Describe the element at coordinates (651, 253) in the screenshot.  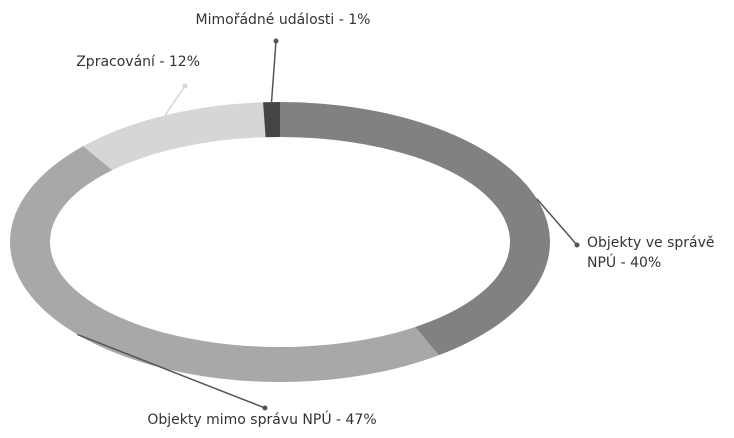
I see `slice-label: Objekty ve správě NPÚ - 40%` at that location.